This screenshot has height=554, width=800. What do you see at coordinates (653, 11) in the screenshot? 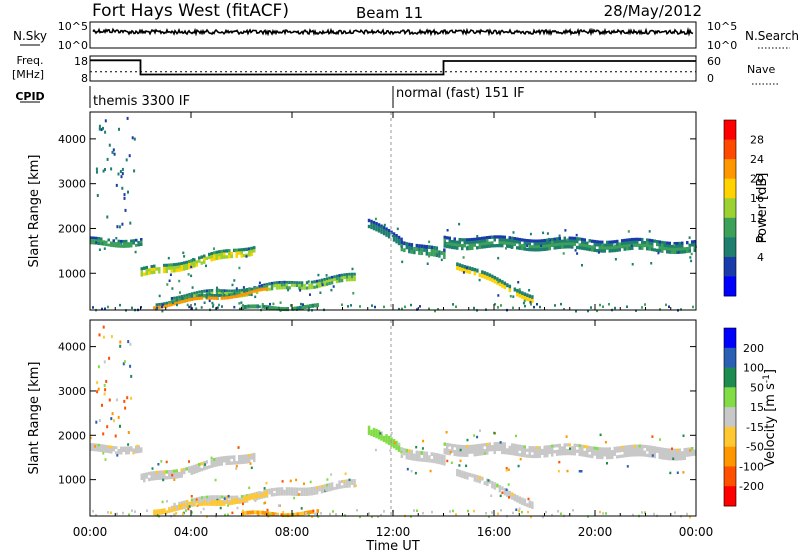
I see `date-title: 28/May/2012` at bounding box center [653, 11].